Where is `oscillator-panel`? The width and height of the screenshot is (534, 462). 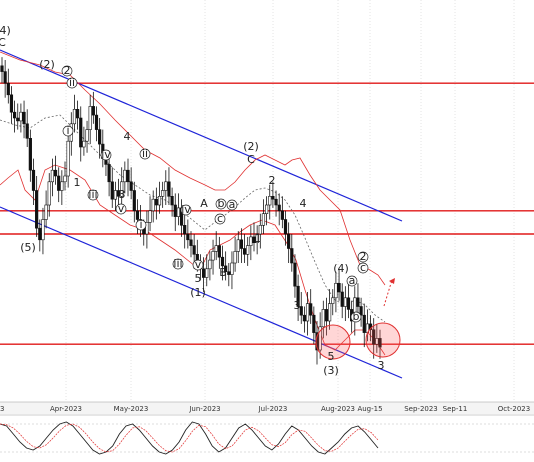 oscillator-panel is located at coordinates (267, 438).